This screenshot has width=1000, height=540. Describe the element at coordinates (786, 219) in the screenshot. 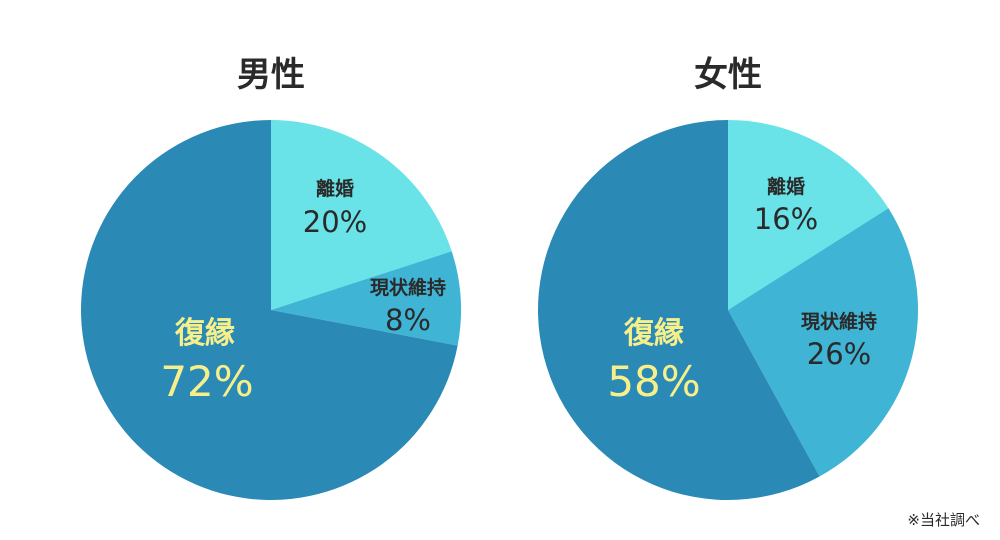

I see `slice-value-2-1: 16%` at that location.